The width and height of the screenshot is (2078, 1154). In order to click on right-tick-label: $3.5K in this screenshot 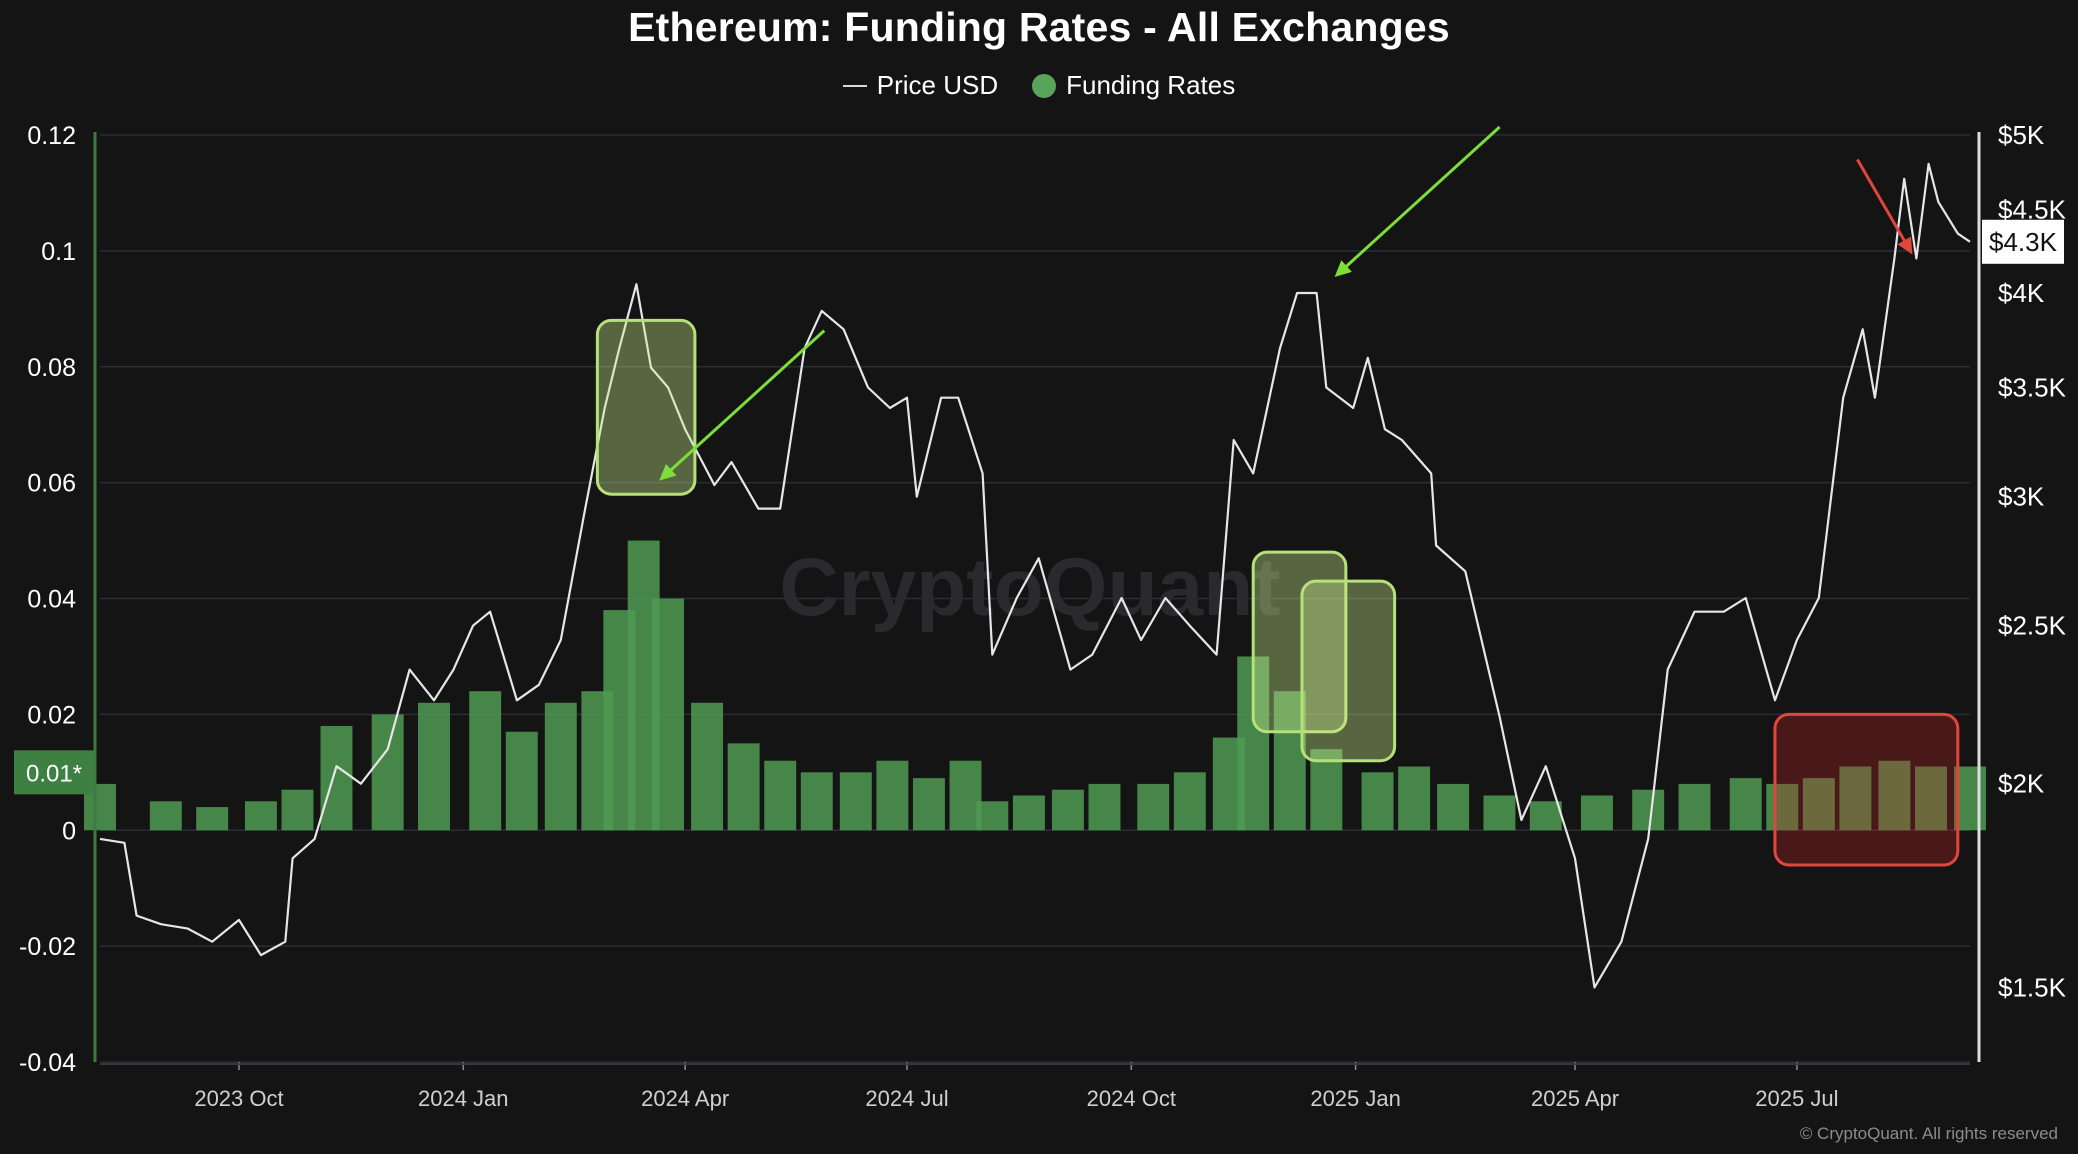, I will do `click(2032, 388)`.